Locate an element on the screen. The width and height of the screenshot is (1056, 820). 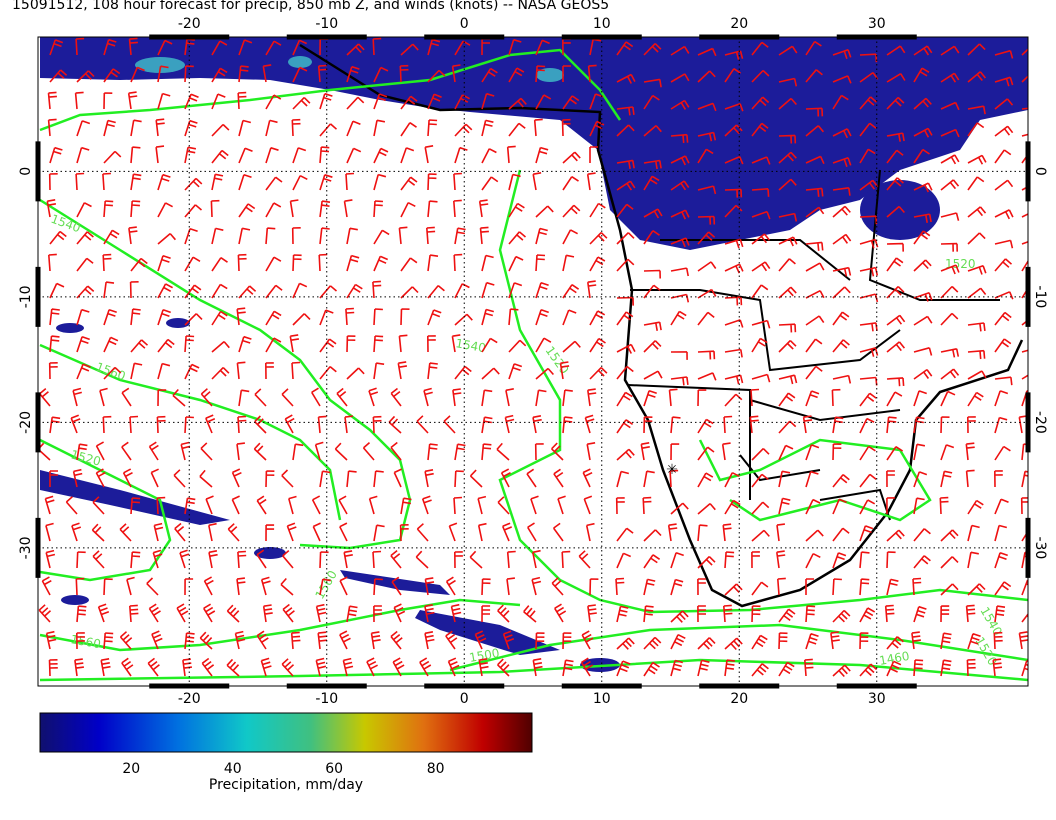
precip-blob is located at coordinates (75, 600).